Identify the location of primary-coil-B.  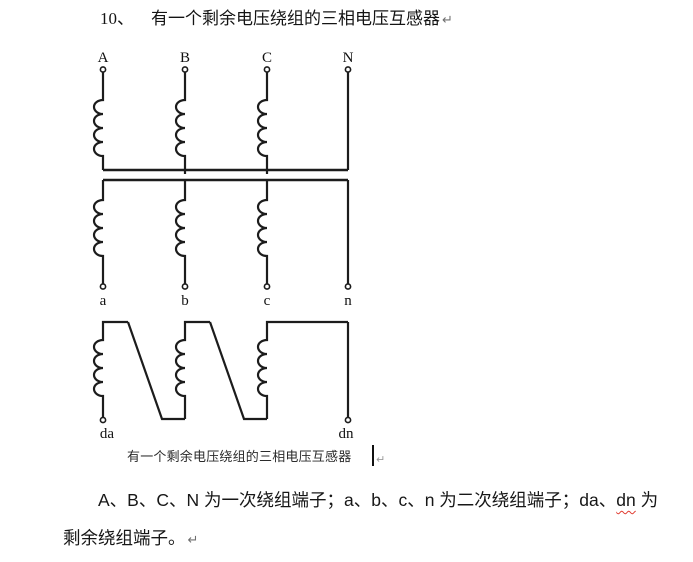
(180, 123).